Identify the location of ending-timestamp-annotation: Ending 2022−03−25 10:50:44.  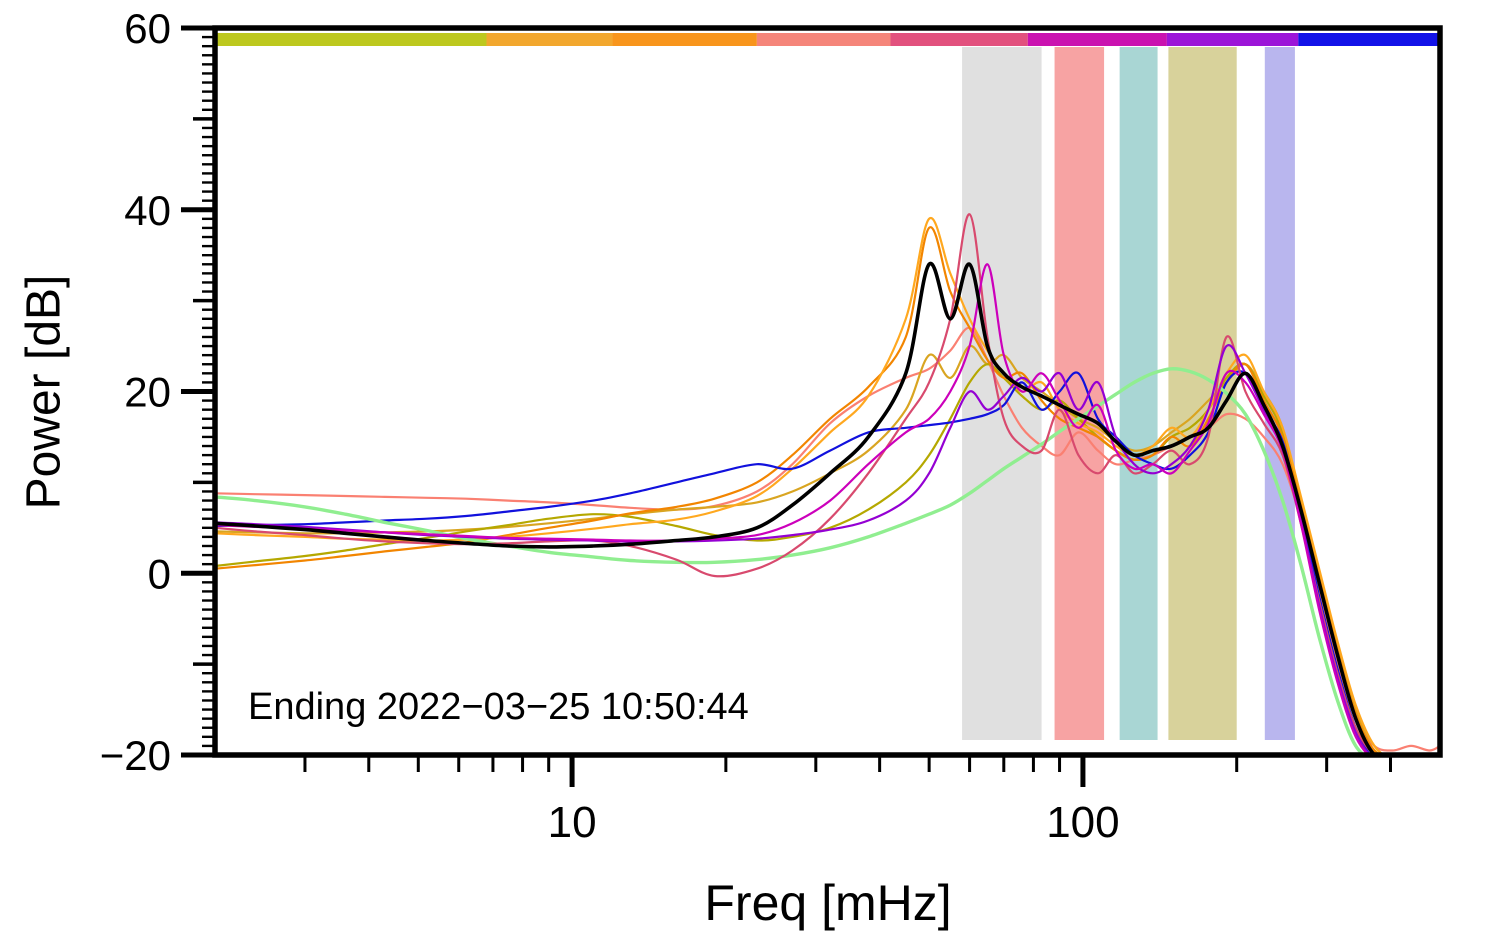
(498, 707).